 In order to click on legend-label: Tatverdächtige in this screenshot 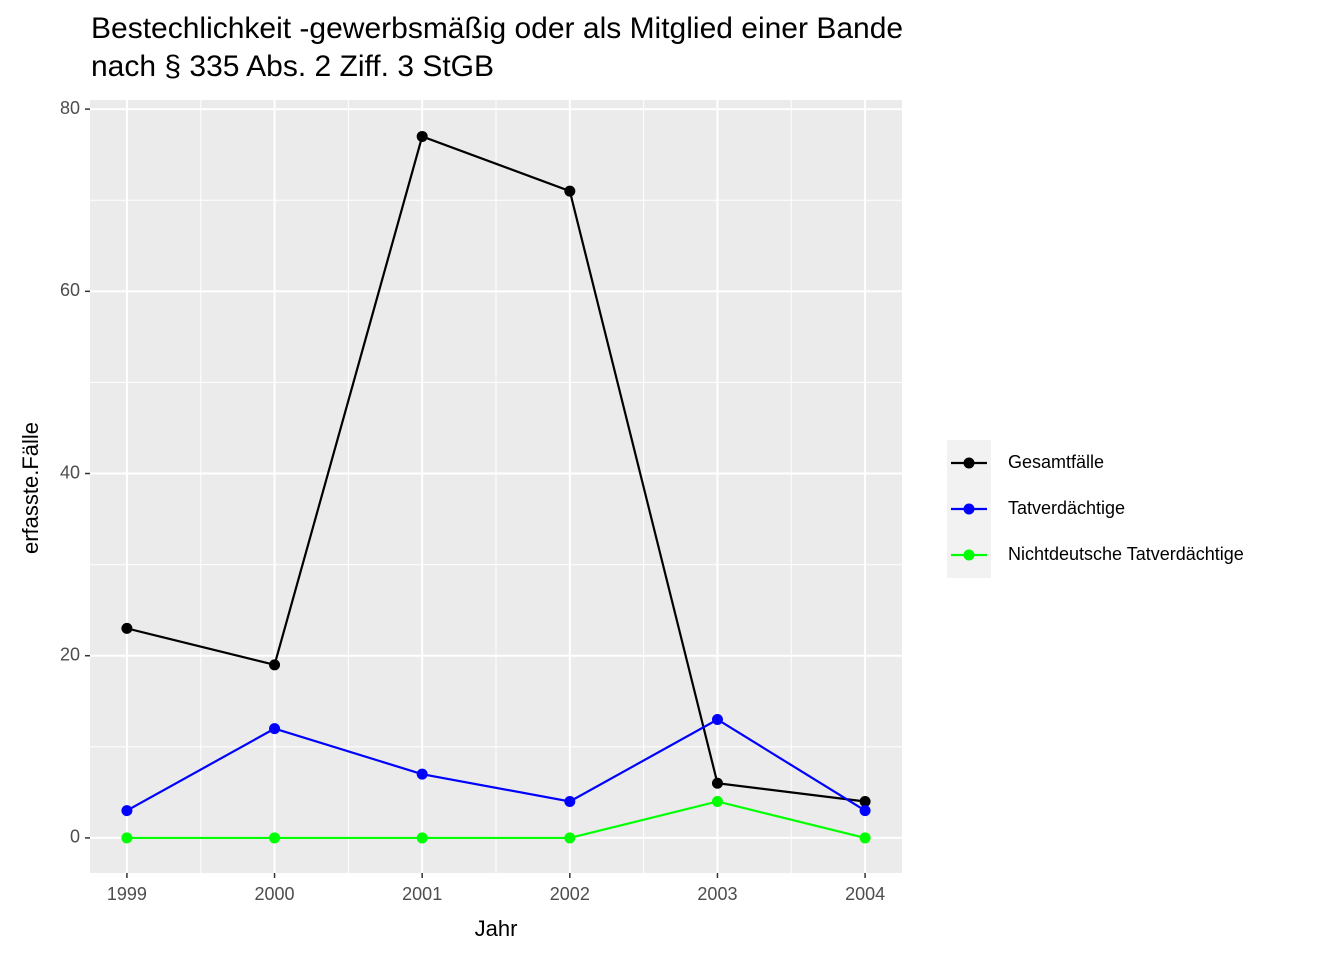, I will do `click(1066, 508)`.